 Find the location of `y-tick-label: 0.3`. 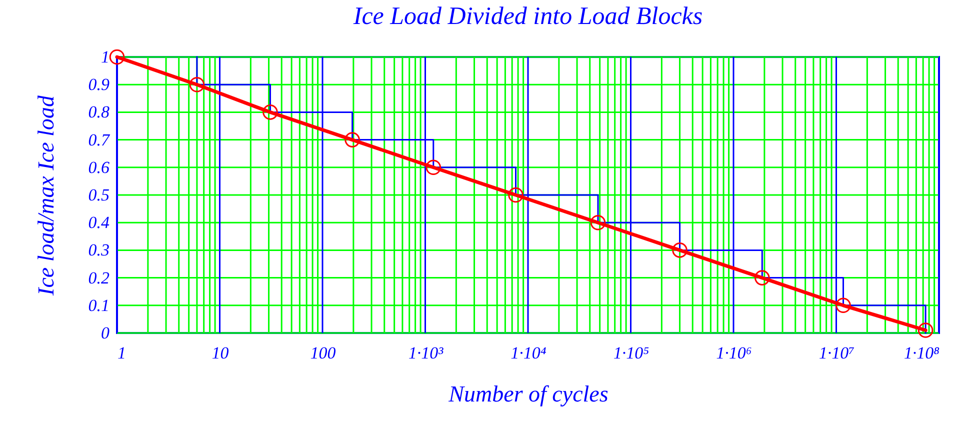

y-tick-label: 0.3 is located at coordinates (99, 250).